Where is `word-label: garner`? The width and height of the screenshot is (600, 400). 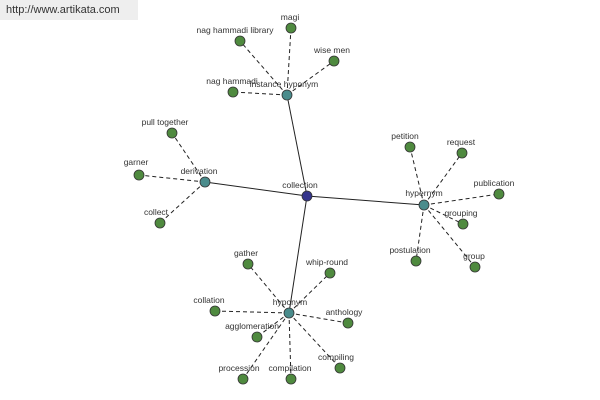
word-label: garner is located at coordinates (136, 162).